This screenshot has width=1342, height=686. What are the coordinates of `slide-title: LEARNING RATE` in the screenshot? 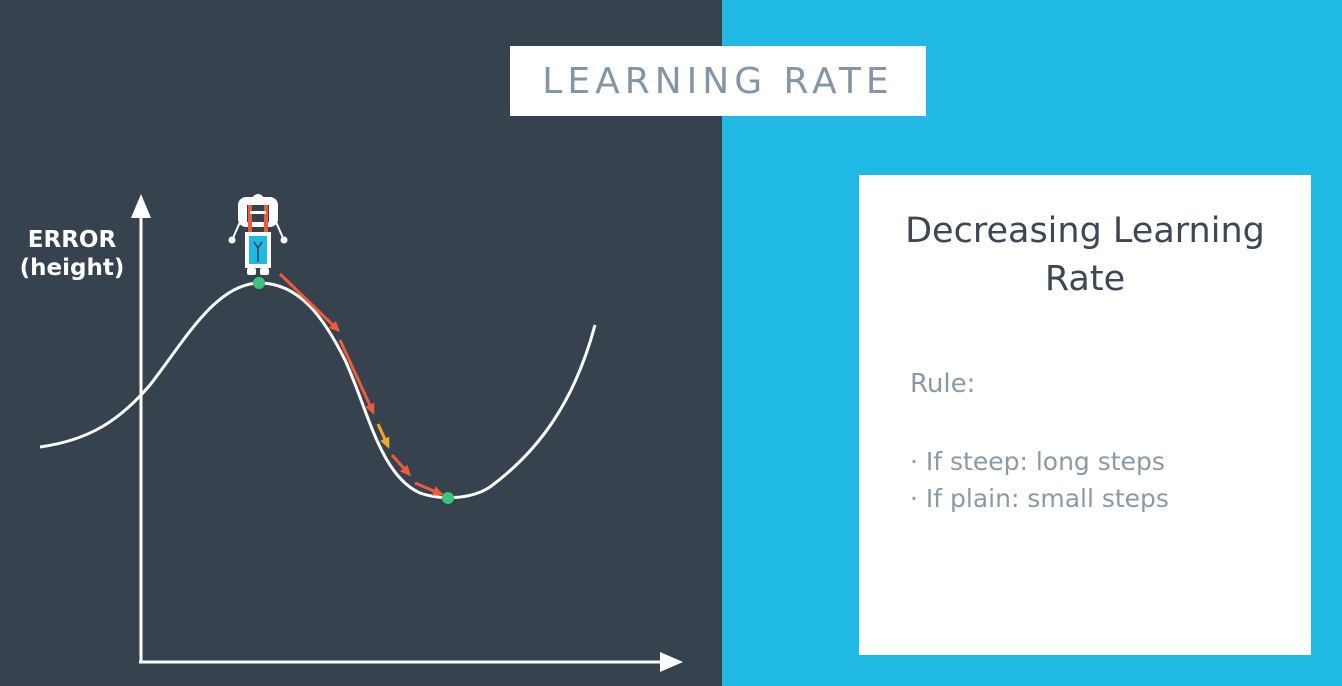 It's located at (718, 81).